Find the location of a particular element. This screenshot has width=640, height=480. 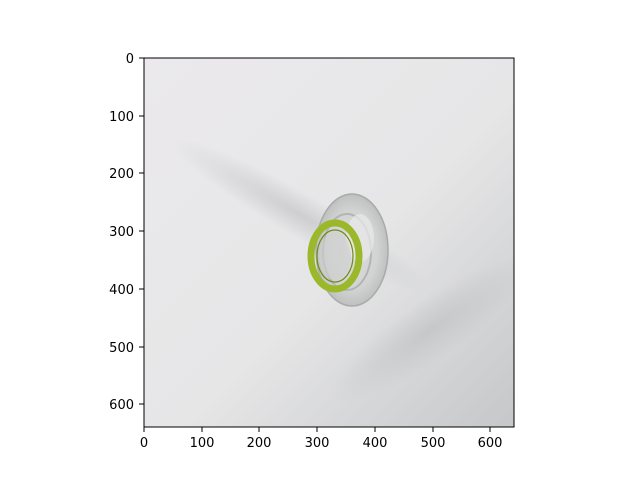

bottle-mouth-opening is located at coordinates (335, 256).